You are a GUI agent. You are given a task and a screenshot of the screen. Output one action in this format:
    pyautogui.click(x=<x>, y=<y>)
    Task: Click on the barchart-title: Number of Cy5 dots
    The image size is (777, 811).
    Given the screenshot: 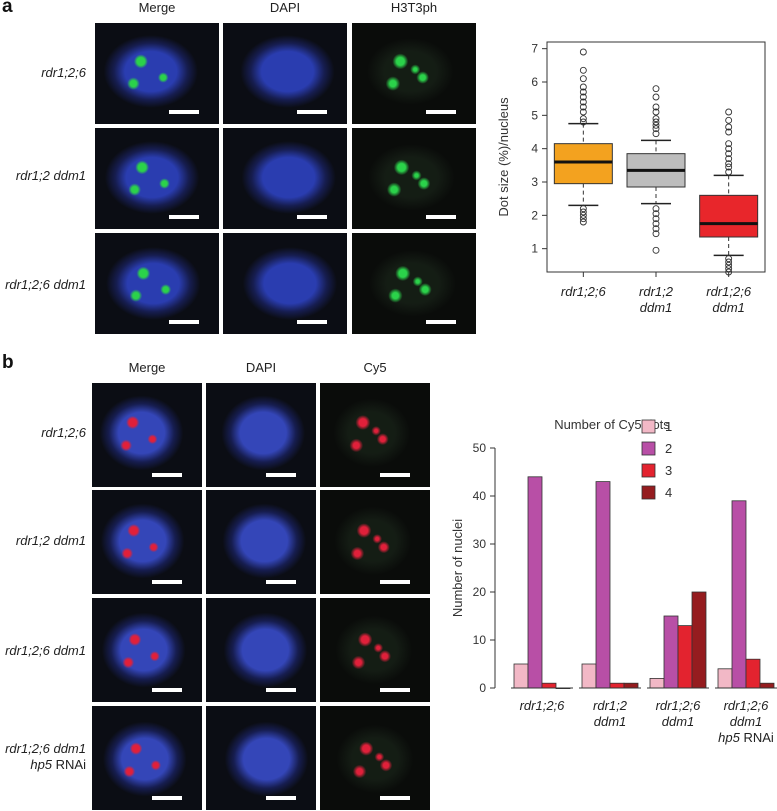 What is the action you would take?
    pyautogui.click(x=612, y=424)
    